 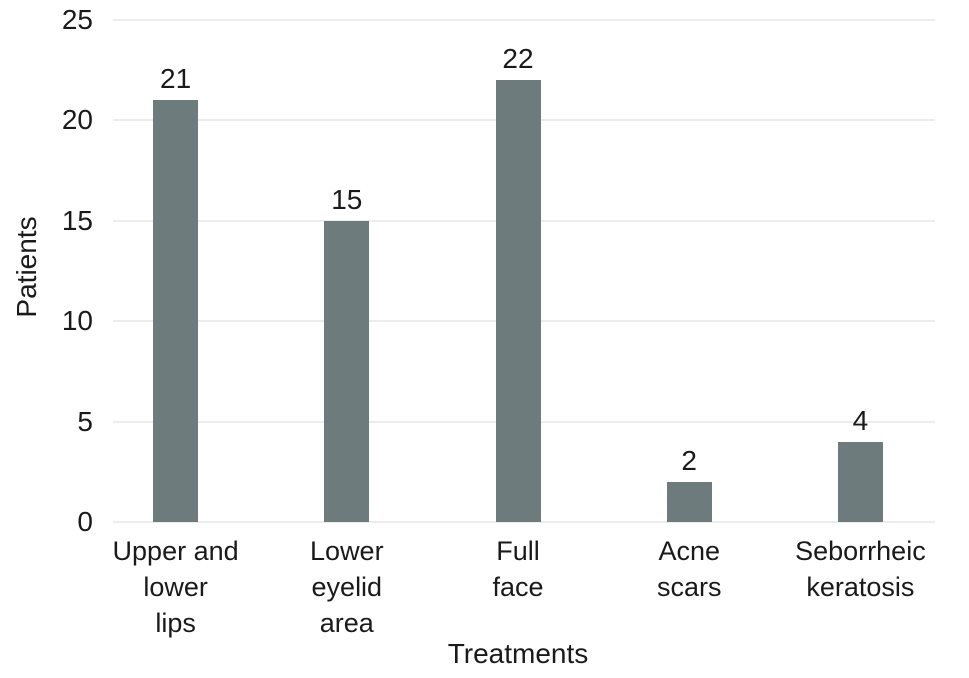 What do you see at coordinates (860, 420) in the screenshot?
I see `bar-value-label: 4` at bounding box center [860, 420].